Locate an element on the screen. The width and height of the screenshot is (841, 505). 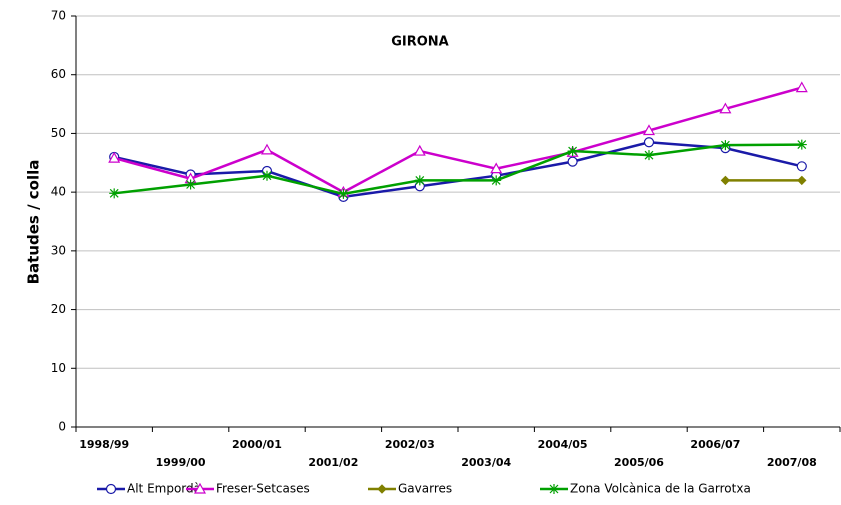
legend-label: Freser-Setcases is located at coordinates (263, 489).